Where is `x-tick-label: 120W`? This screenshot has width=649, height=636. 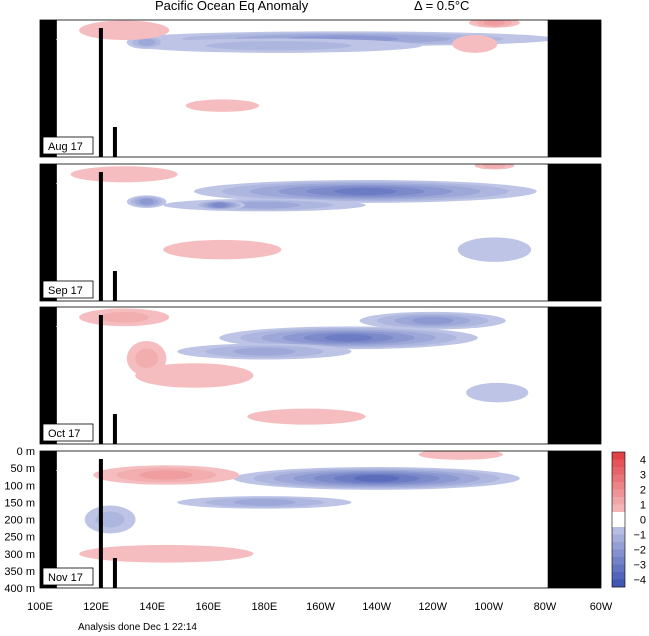
x-tick-label: 120W is located at coordinates (432, 607).